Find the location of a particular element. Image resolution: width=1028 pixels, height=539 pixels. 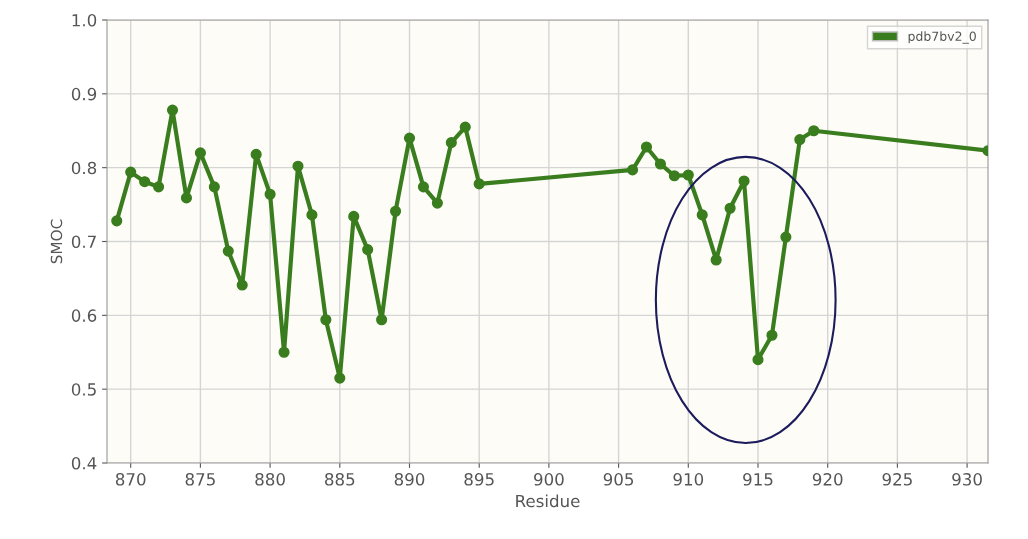

y-axis-title: SMOC is located at coordinates (56, 241).